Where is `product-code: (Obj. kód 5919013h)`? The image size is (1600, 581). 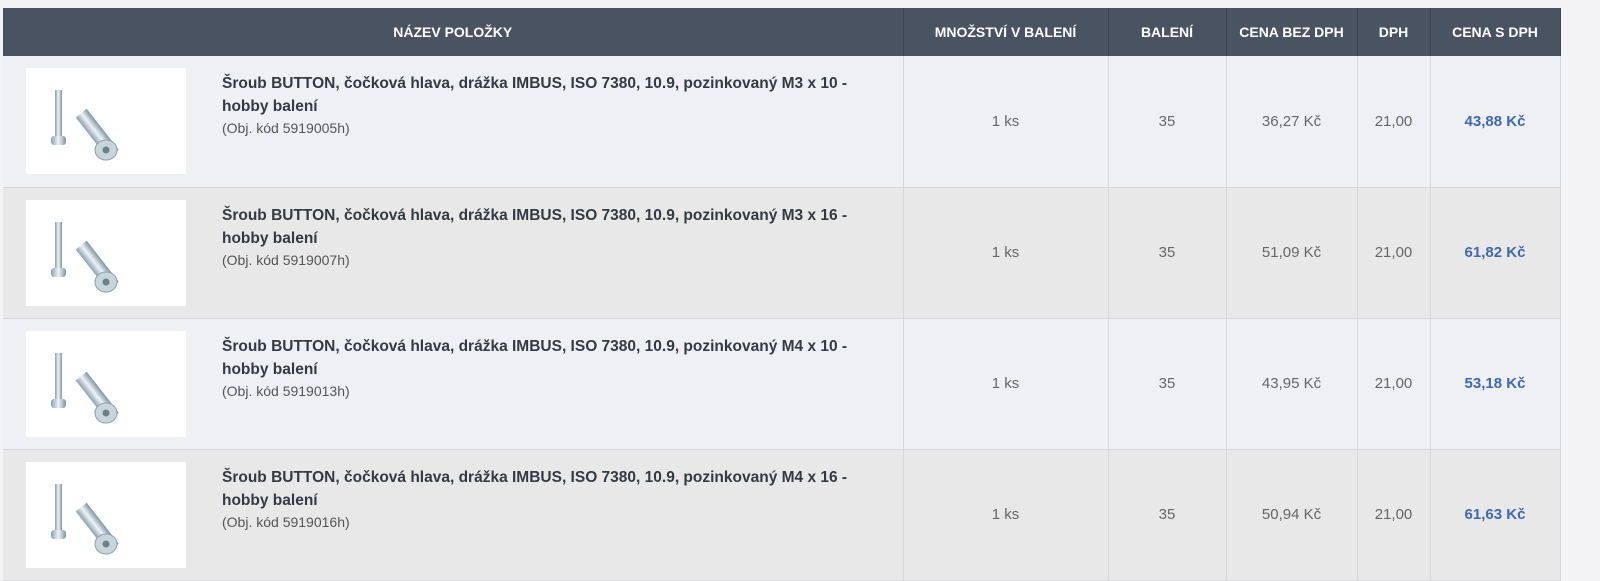 product-code: (Obj. kód 5919013h) is located at coordinates (286, 390).